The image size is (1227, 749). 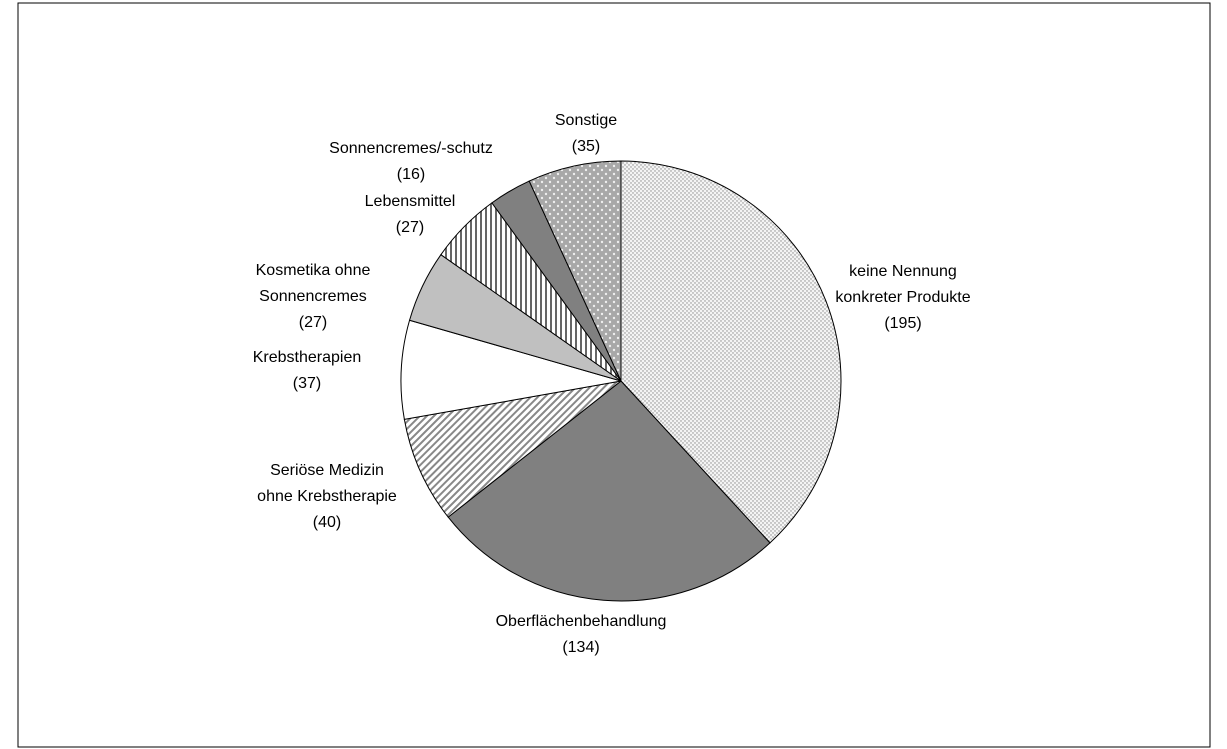 I want to click on value-label: (134), so click(x=581, y=647).